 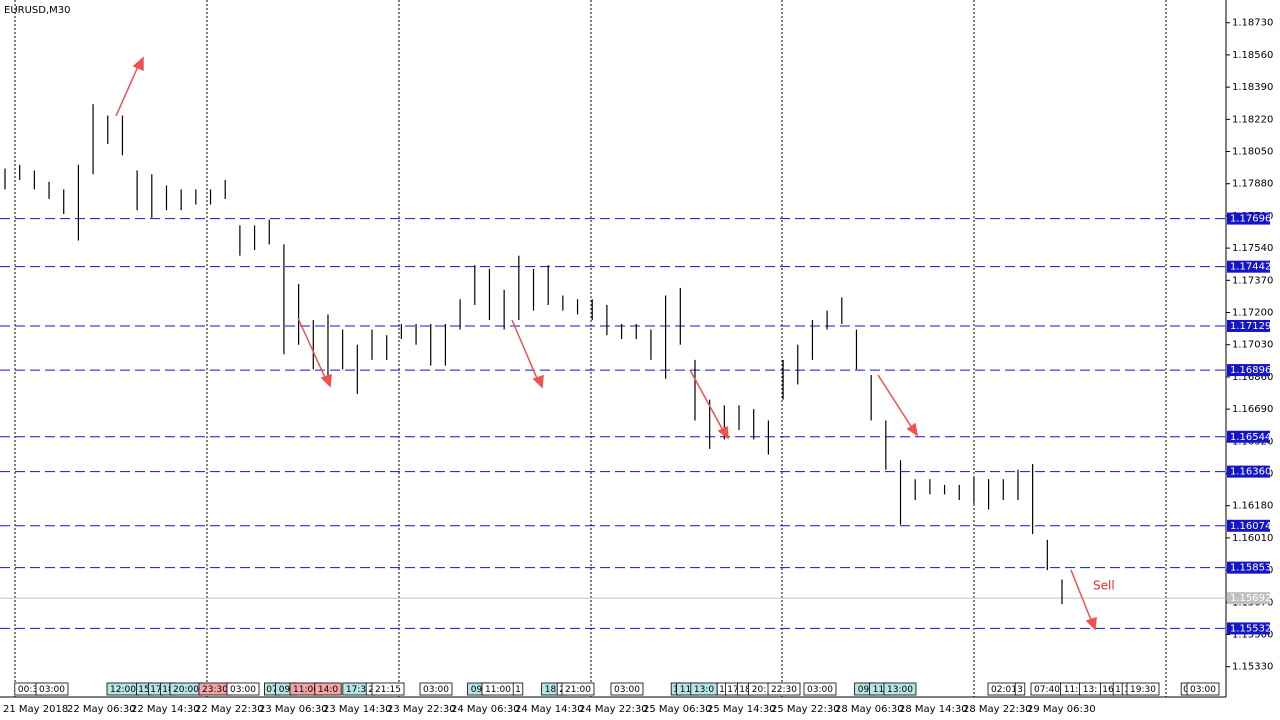 I want to click on level-label: 1.16896, so click(x=1250, y=370).